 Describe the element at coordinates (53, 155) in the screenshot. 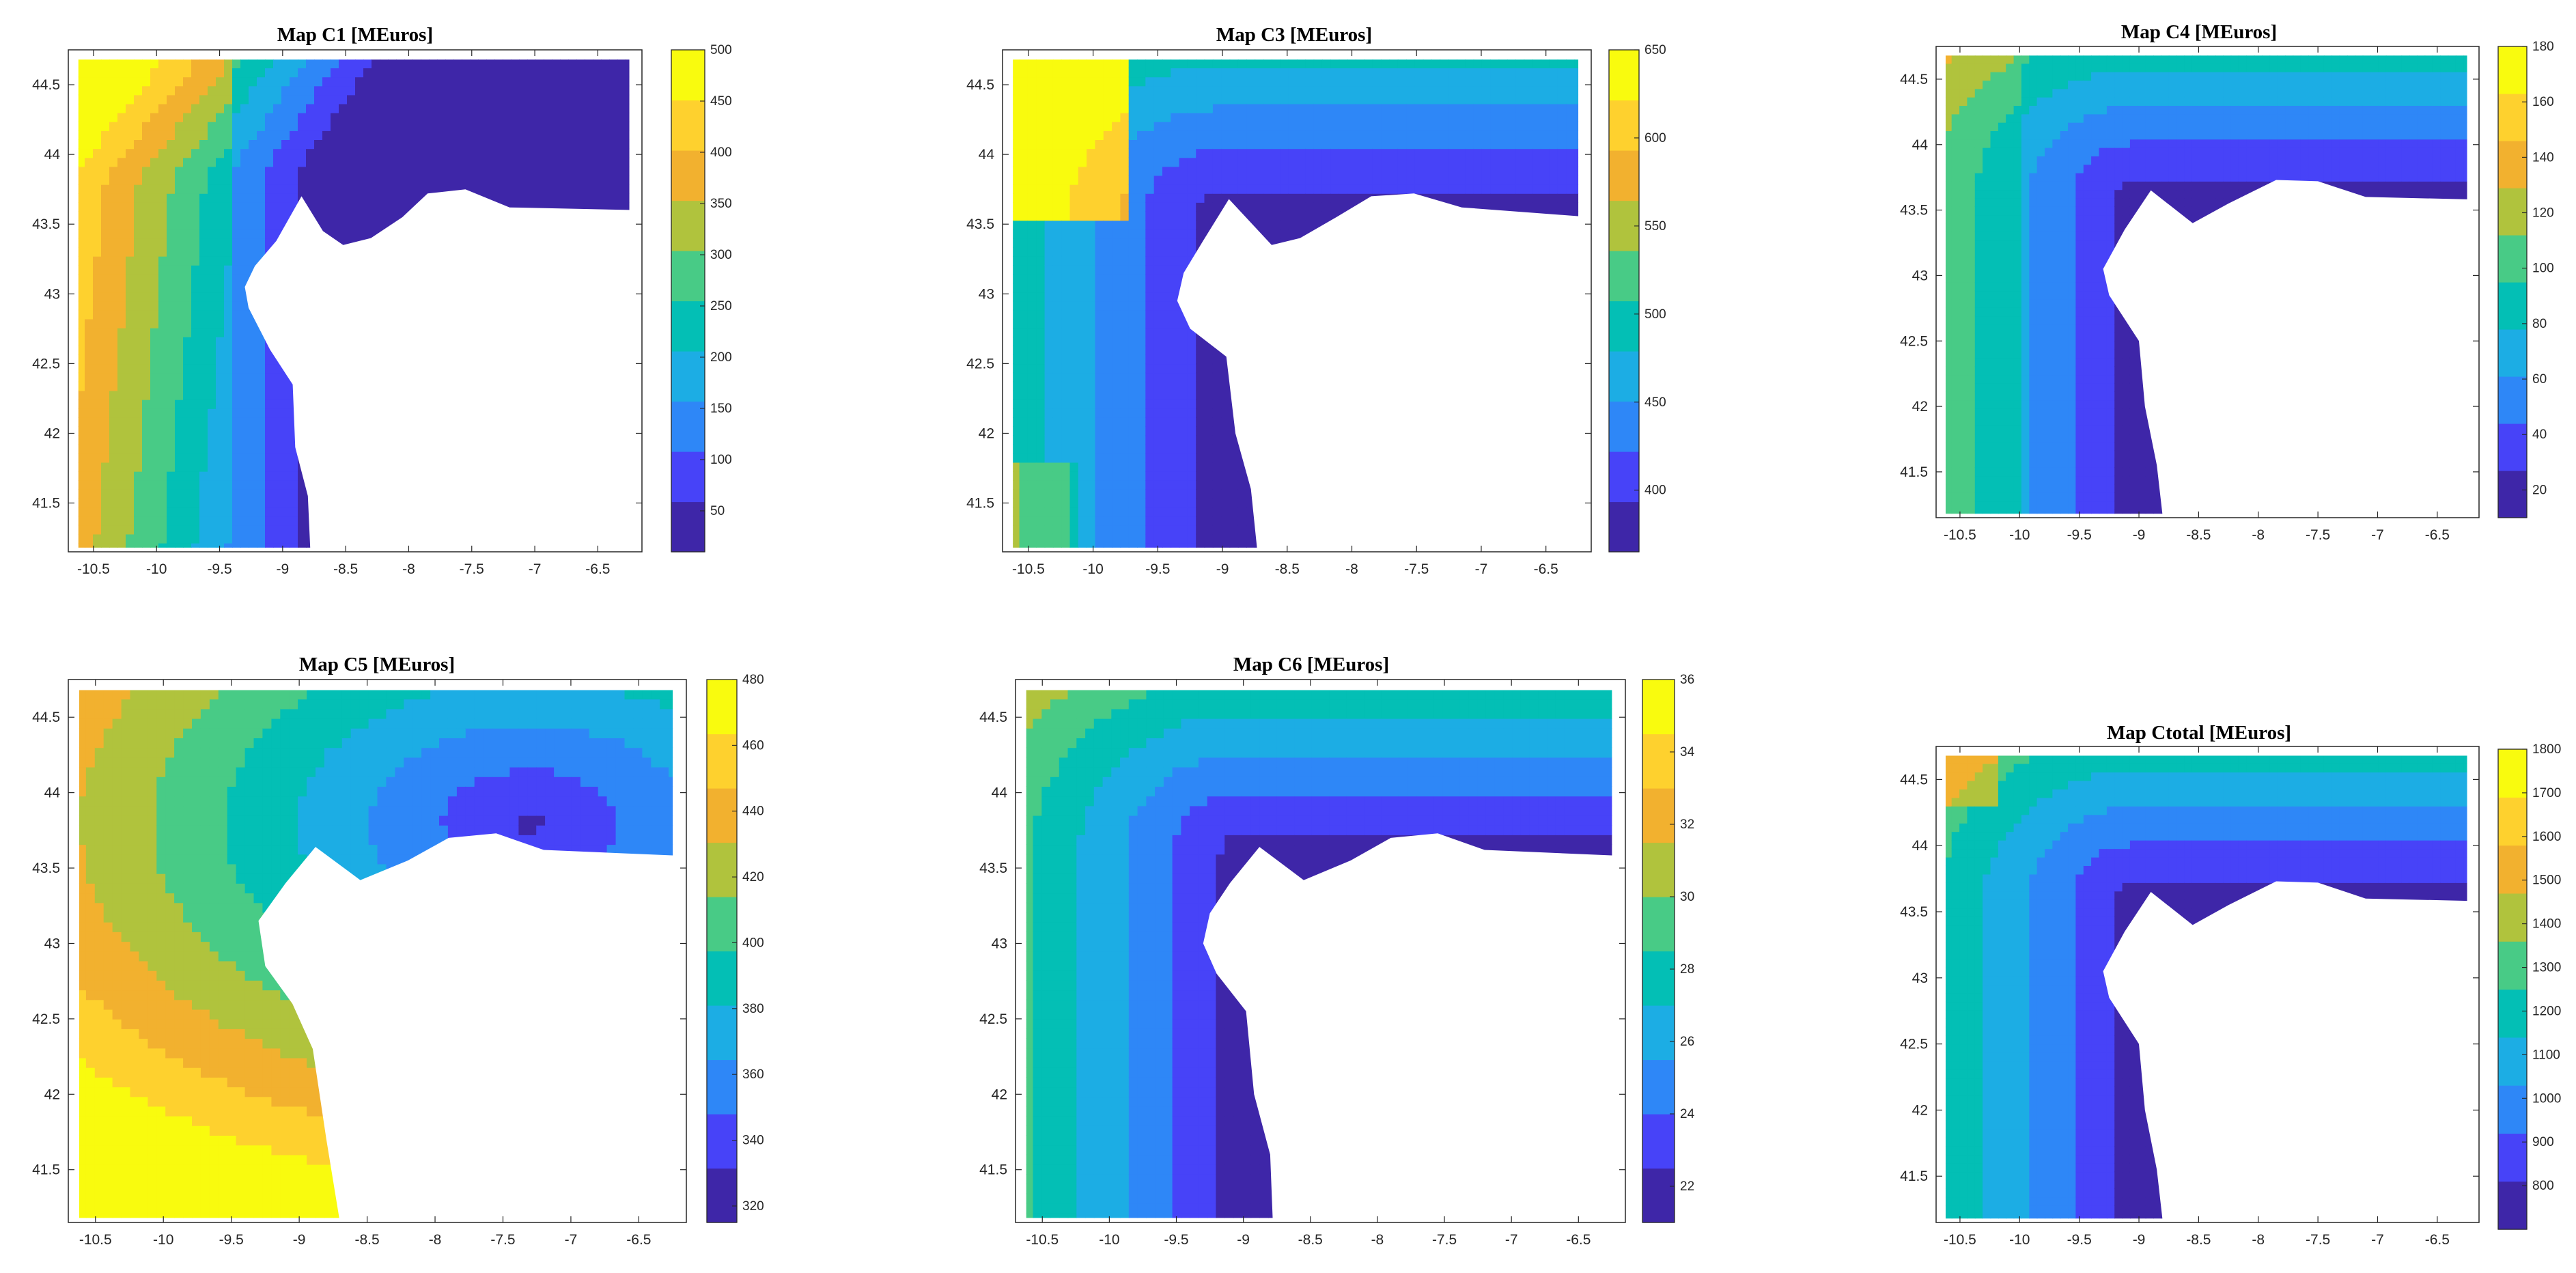

I see `y-tick-label: 44` at that location.